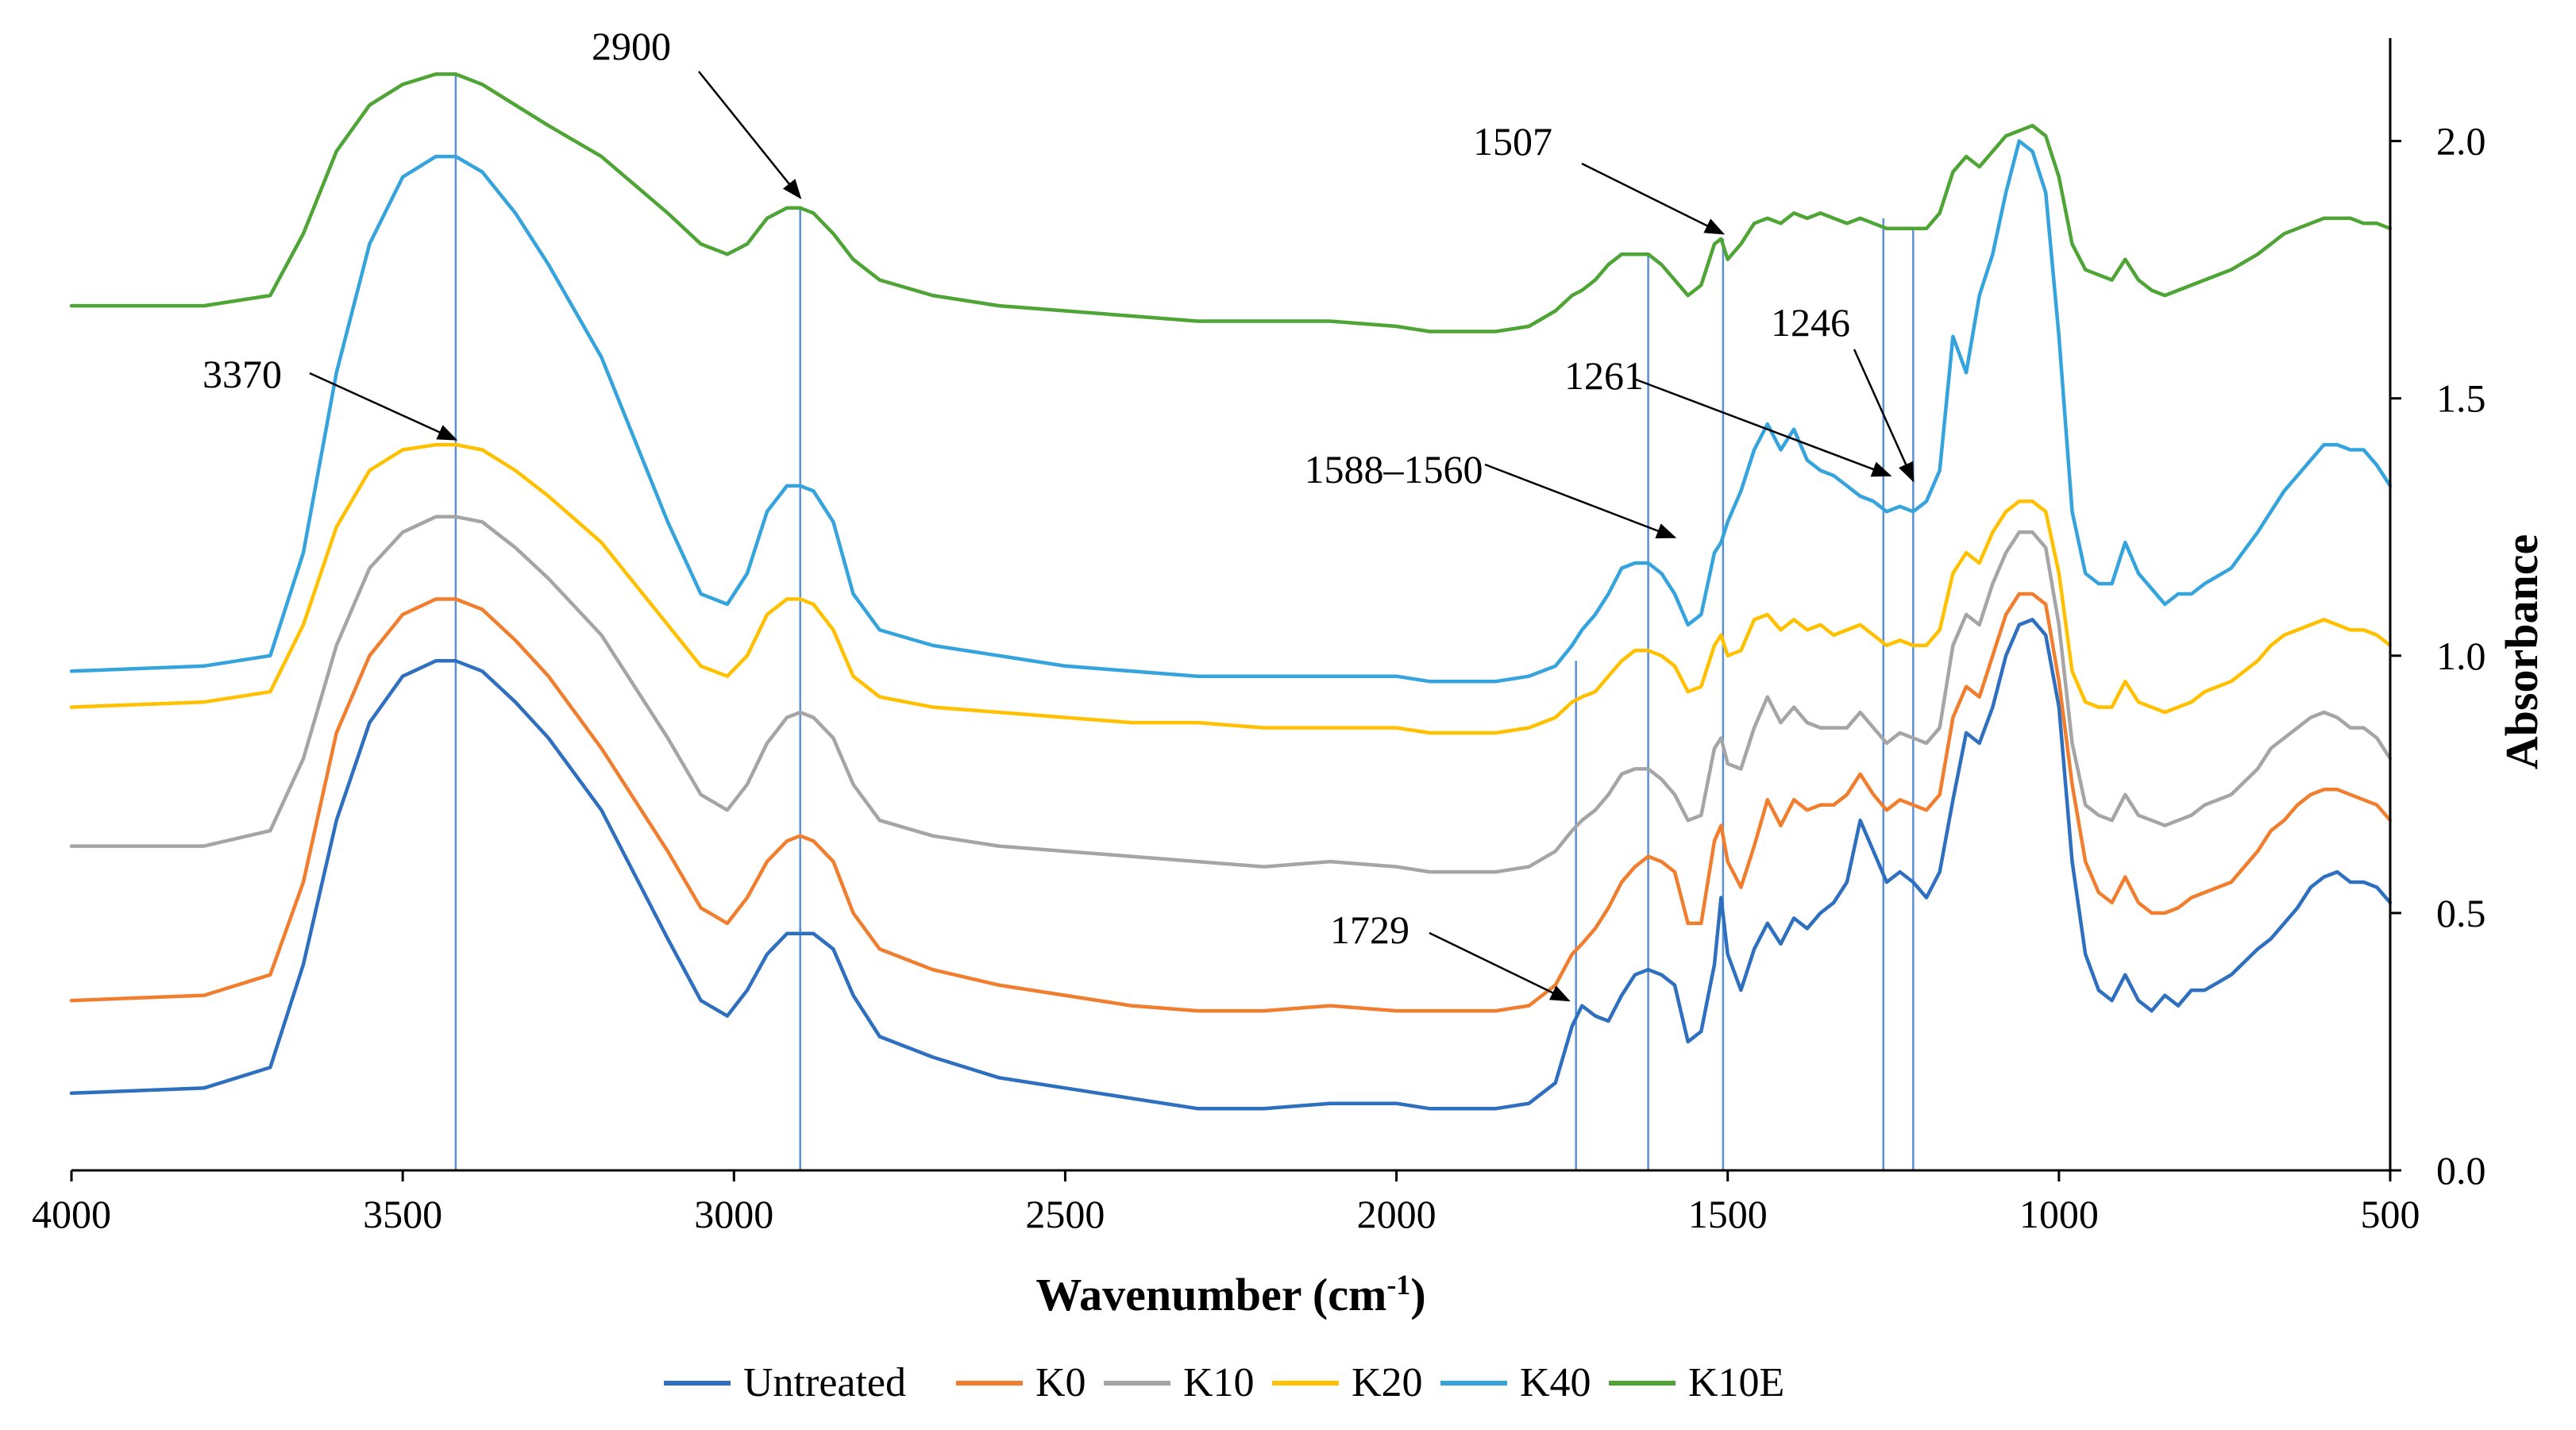 This screenshot has height=1430, width=2576. Describe the element at coordinates (1219, 1383) in the screenshot. I see `legend-label-k10: K10` at that location.